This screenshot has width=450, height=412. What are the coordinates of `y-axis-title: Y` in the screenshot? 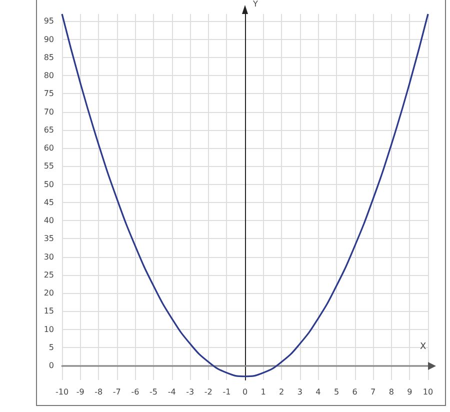 It's located at (255, 4).